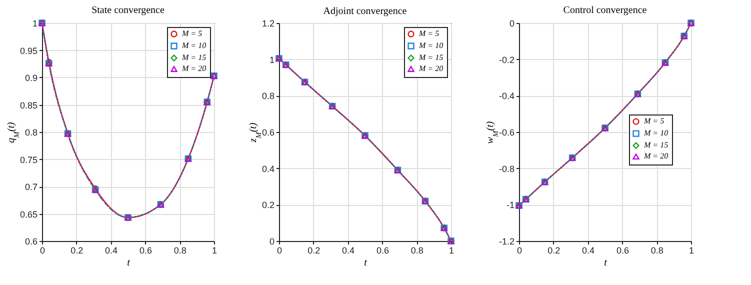 The height and width of the screenshot is (285, 751). Describe the element at coordinates (605, 10) in the screenshot. I see `chart-title: Control convergence` at that location.